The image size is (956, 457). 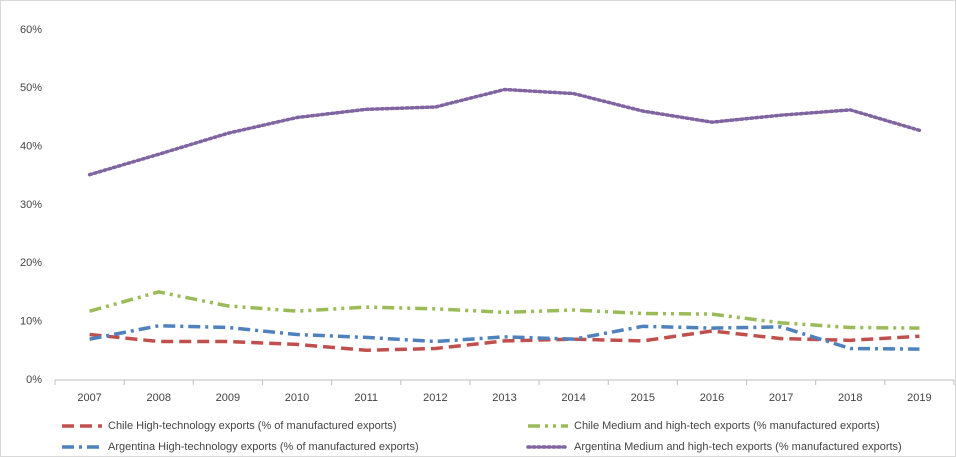 I want to click on x-tick-label: 2016, so click(x=712, y=398).